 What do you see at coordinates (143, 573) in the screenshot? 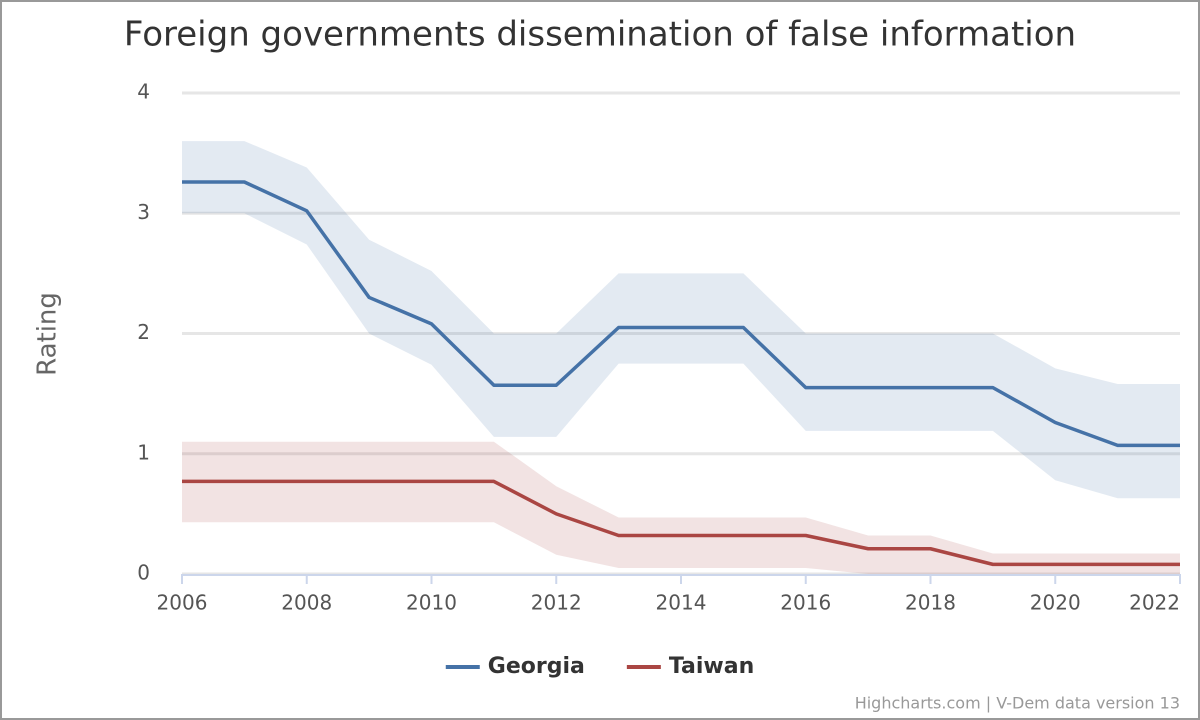
I see `y-tick-label: 0` at bounding box center [143, 573].